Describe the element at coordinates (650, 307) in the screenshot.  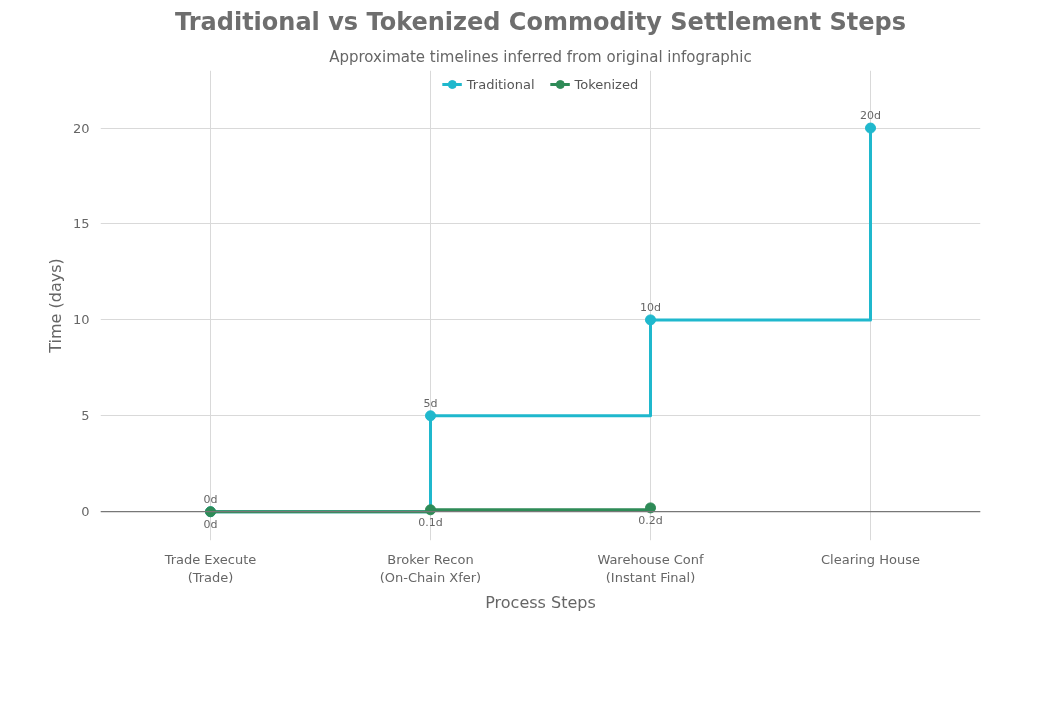
I see `data-label: 10d` at that location.